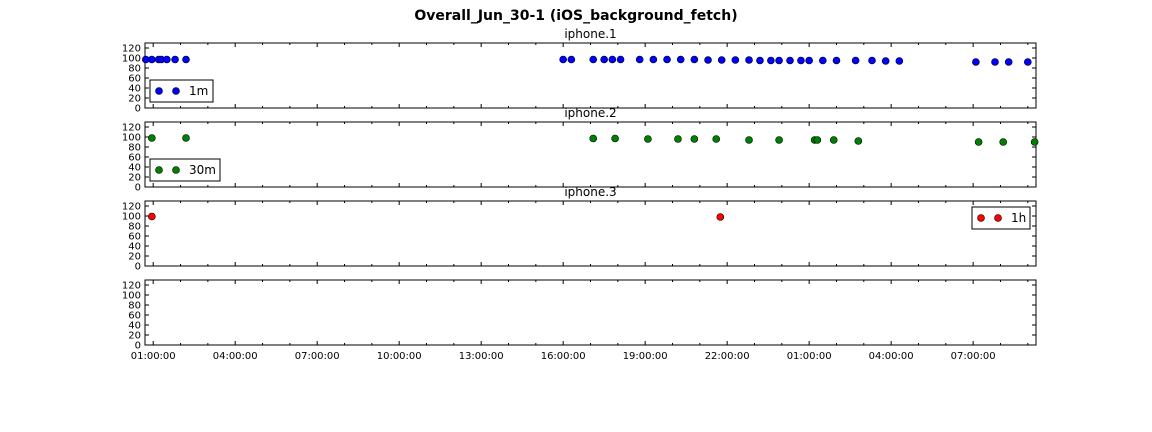 This screenshot has height=432, width=1152. What do you see at coordinates (645, 356) in the screenshot?
I see `x-tick-label: 19:00:00` at bounding box center [645, 356].